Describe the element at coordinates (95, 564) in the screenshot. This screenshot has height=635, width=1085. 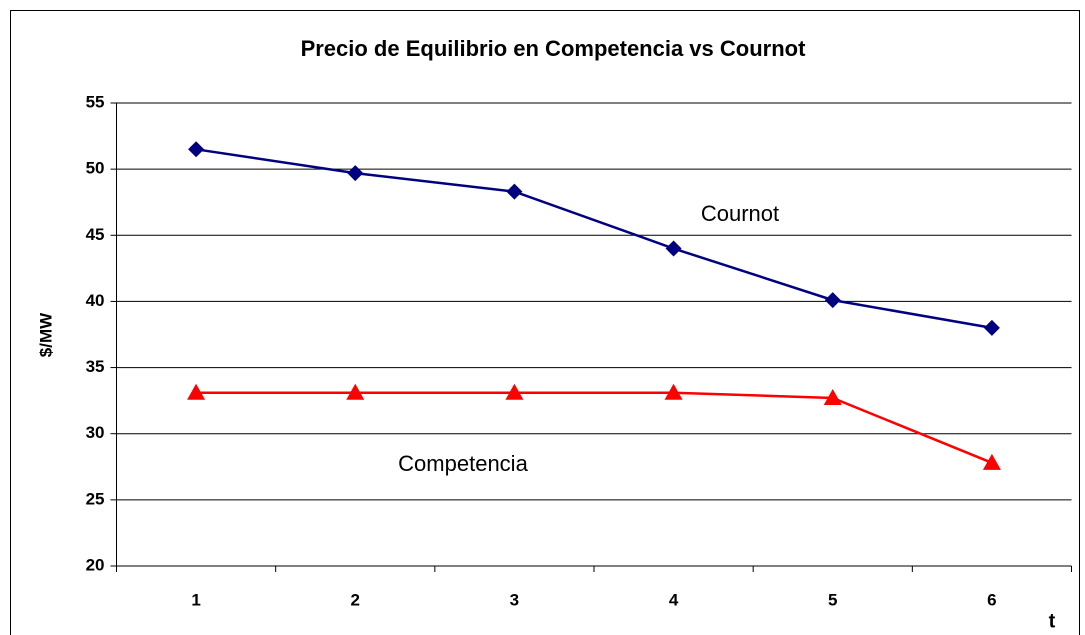
I see `y-tick-label: 20` at that location.